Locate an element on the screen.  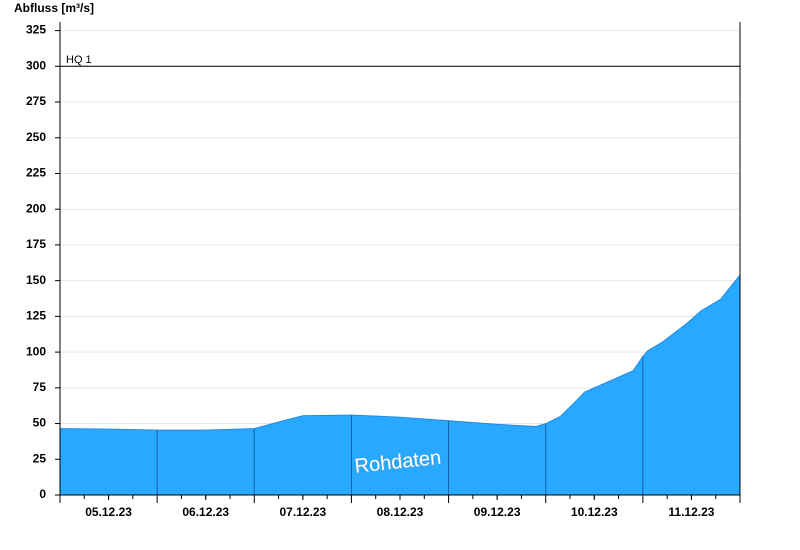
y-tick-label: 100 is located at coordinates (36, 351).